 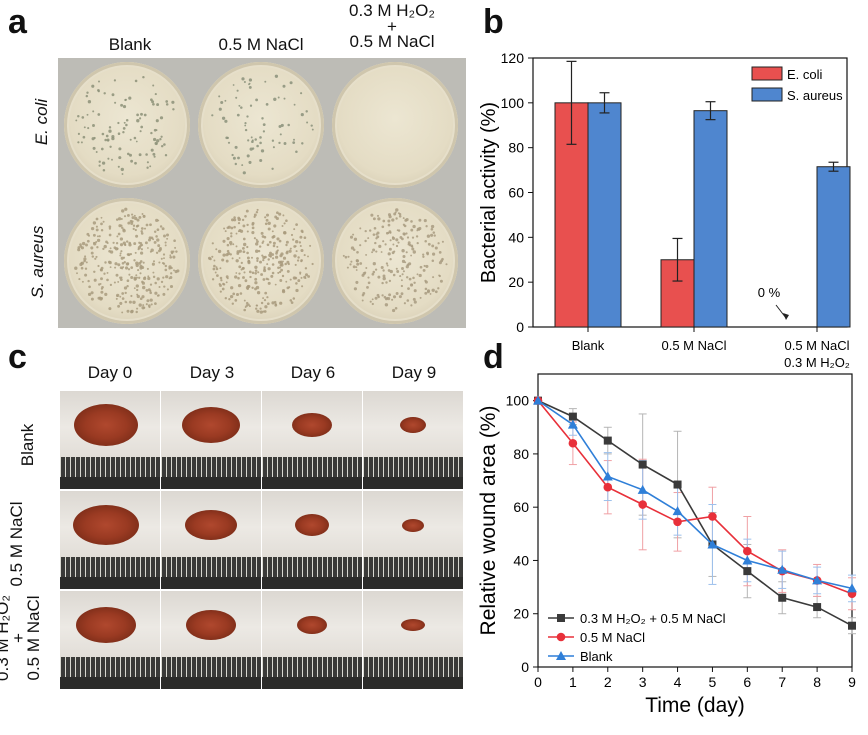 I want to click on panel-c-col-day0: Day 0, so click(x=110, y=372).